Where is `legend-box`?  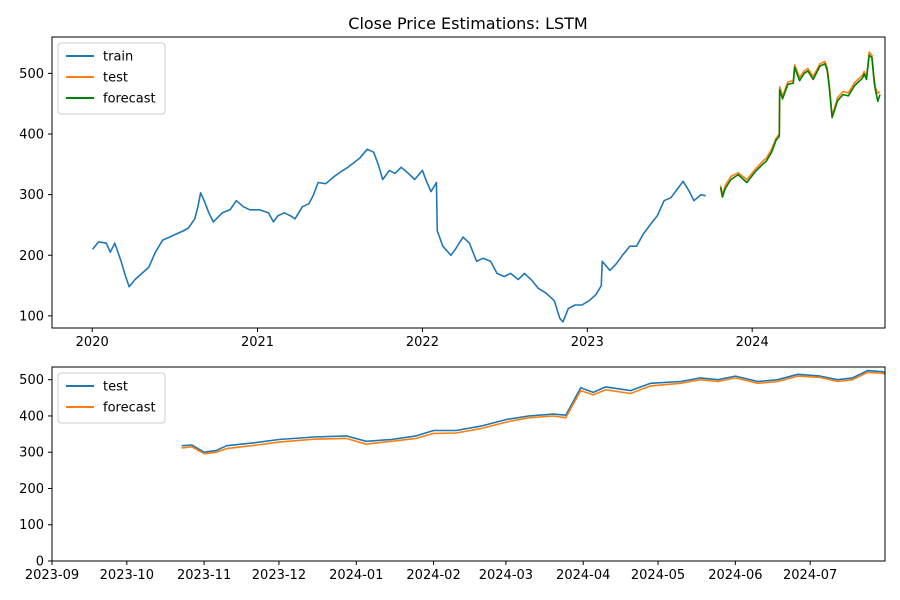 legend-box is located at coordinates (111, 78).